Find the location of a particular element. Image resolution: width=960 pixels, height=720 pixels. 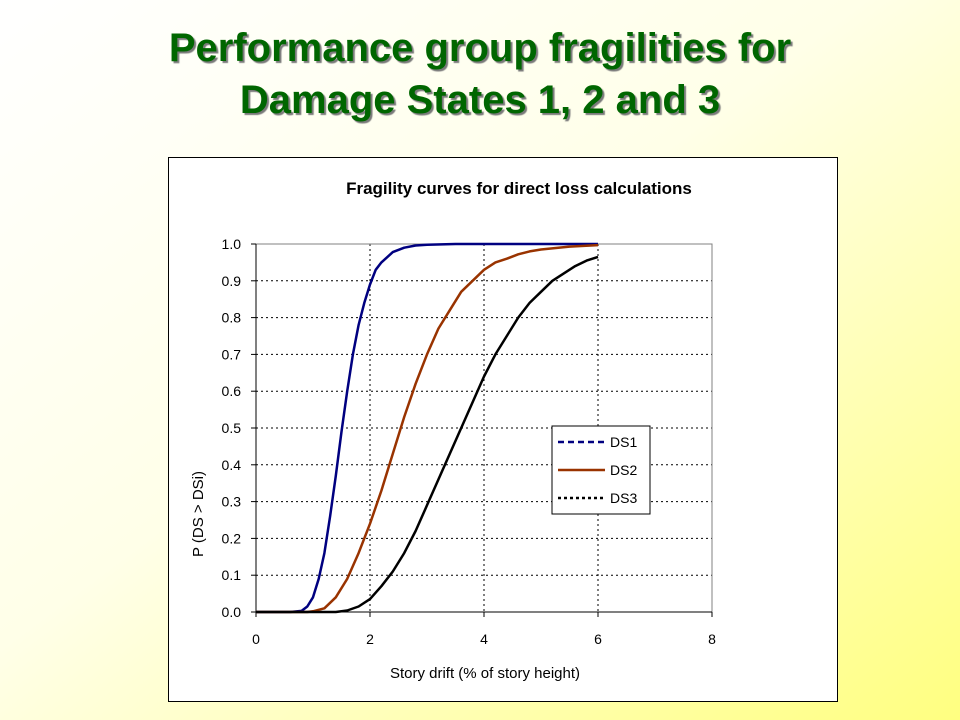

y-tick-label: 0.1 is located at coordinates (232, 575).